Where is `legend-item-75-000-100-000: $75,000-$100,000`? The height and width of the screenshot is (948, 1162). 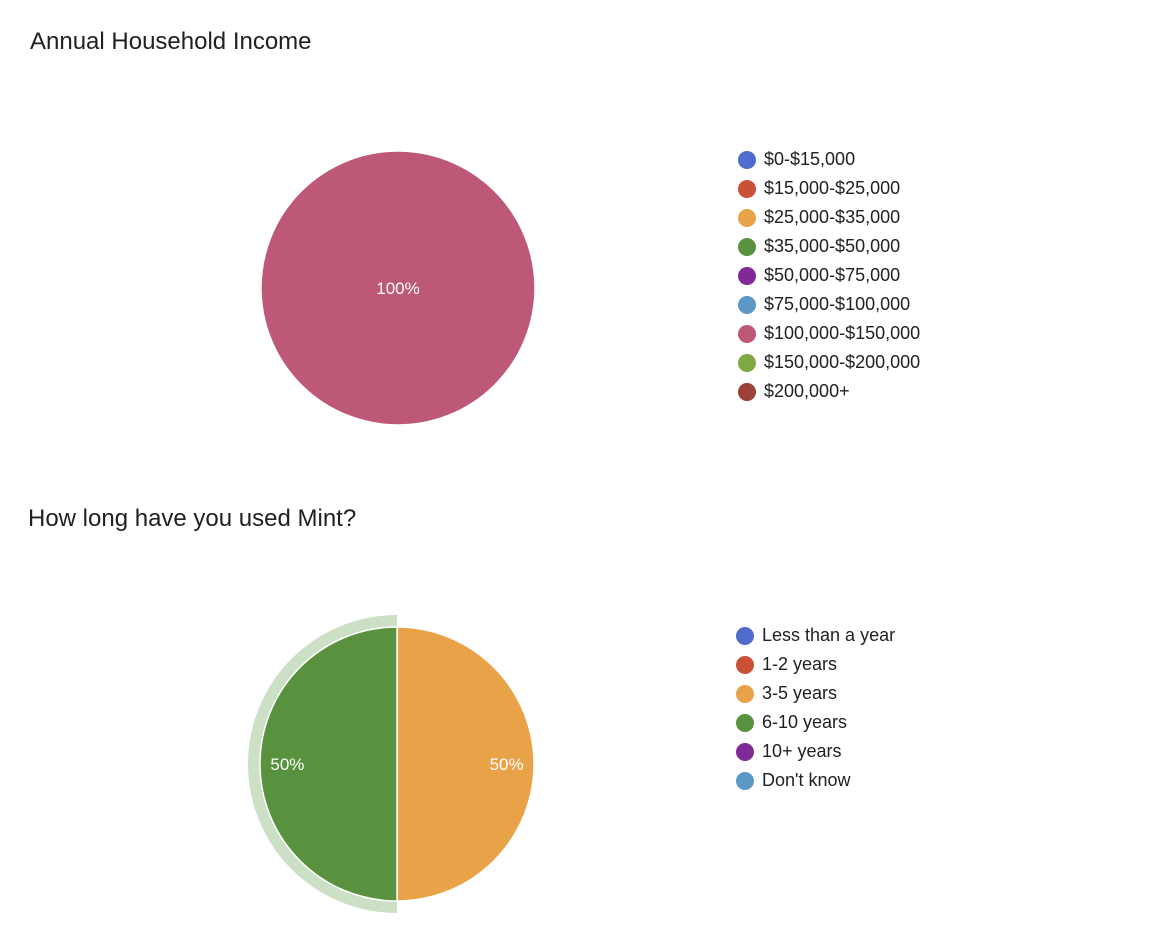
legend-item-75-000-100-000: $75,000-$100,000 is located at coordinates (829, 304).